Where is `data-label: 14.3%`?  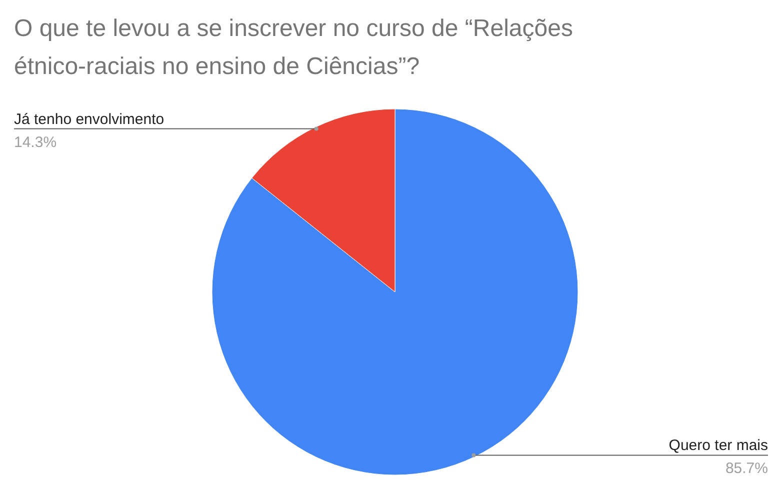
data-label: 14.3% is located at coordinates (35, 142).